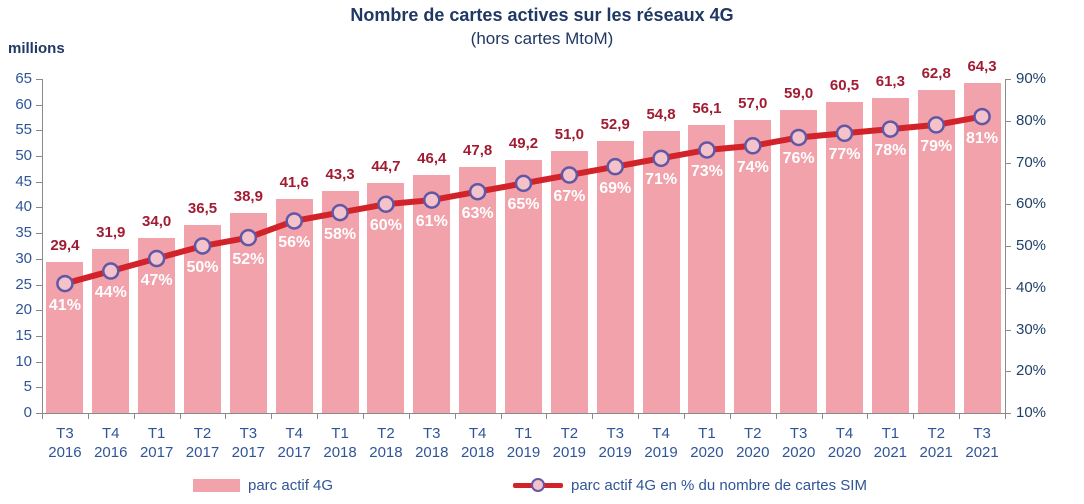  What do you see at coordinates (798, 443) in the screenshot?
I see `x-axis-category-label: T3 2020` at bounding box center [798, 443].